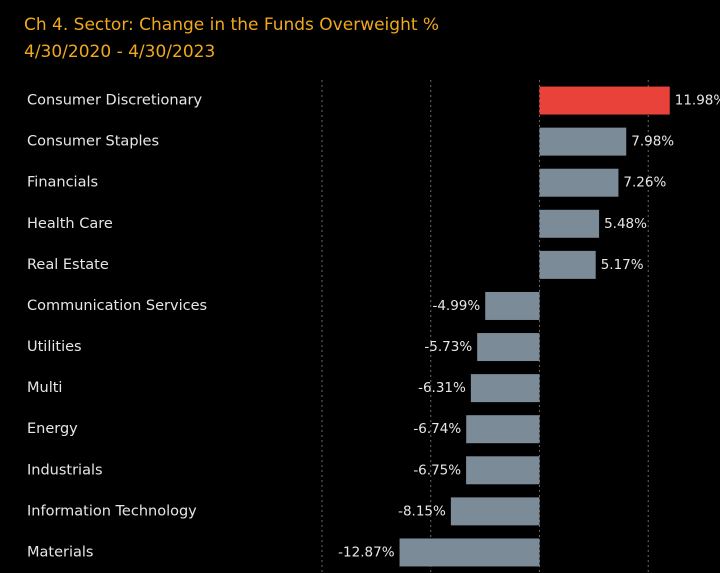  I want to click on category-label: Health Care, so click(70, 224).